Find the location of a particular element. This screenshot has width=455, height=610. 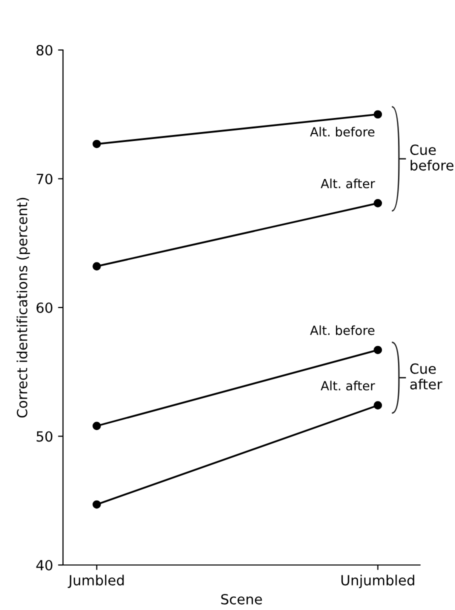

y-tick-label: 50 is located at coordinates (44, 436).